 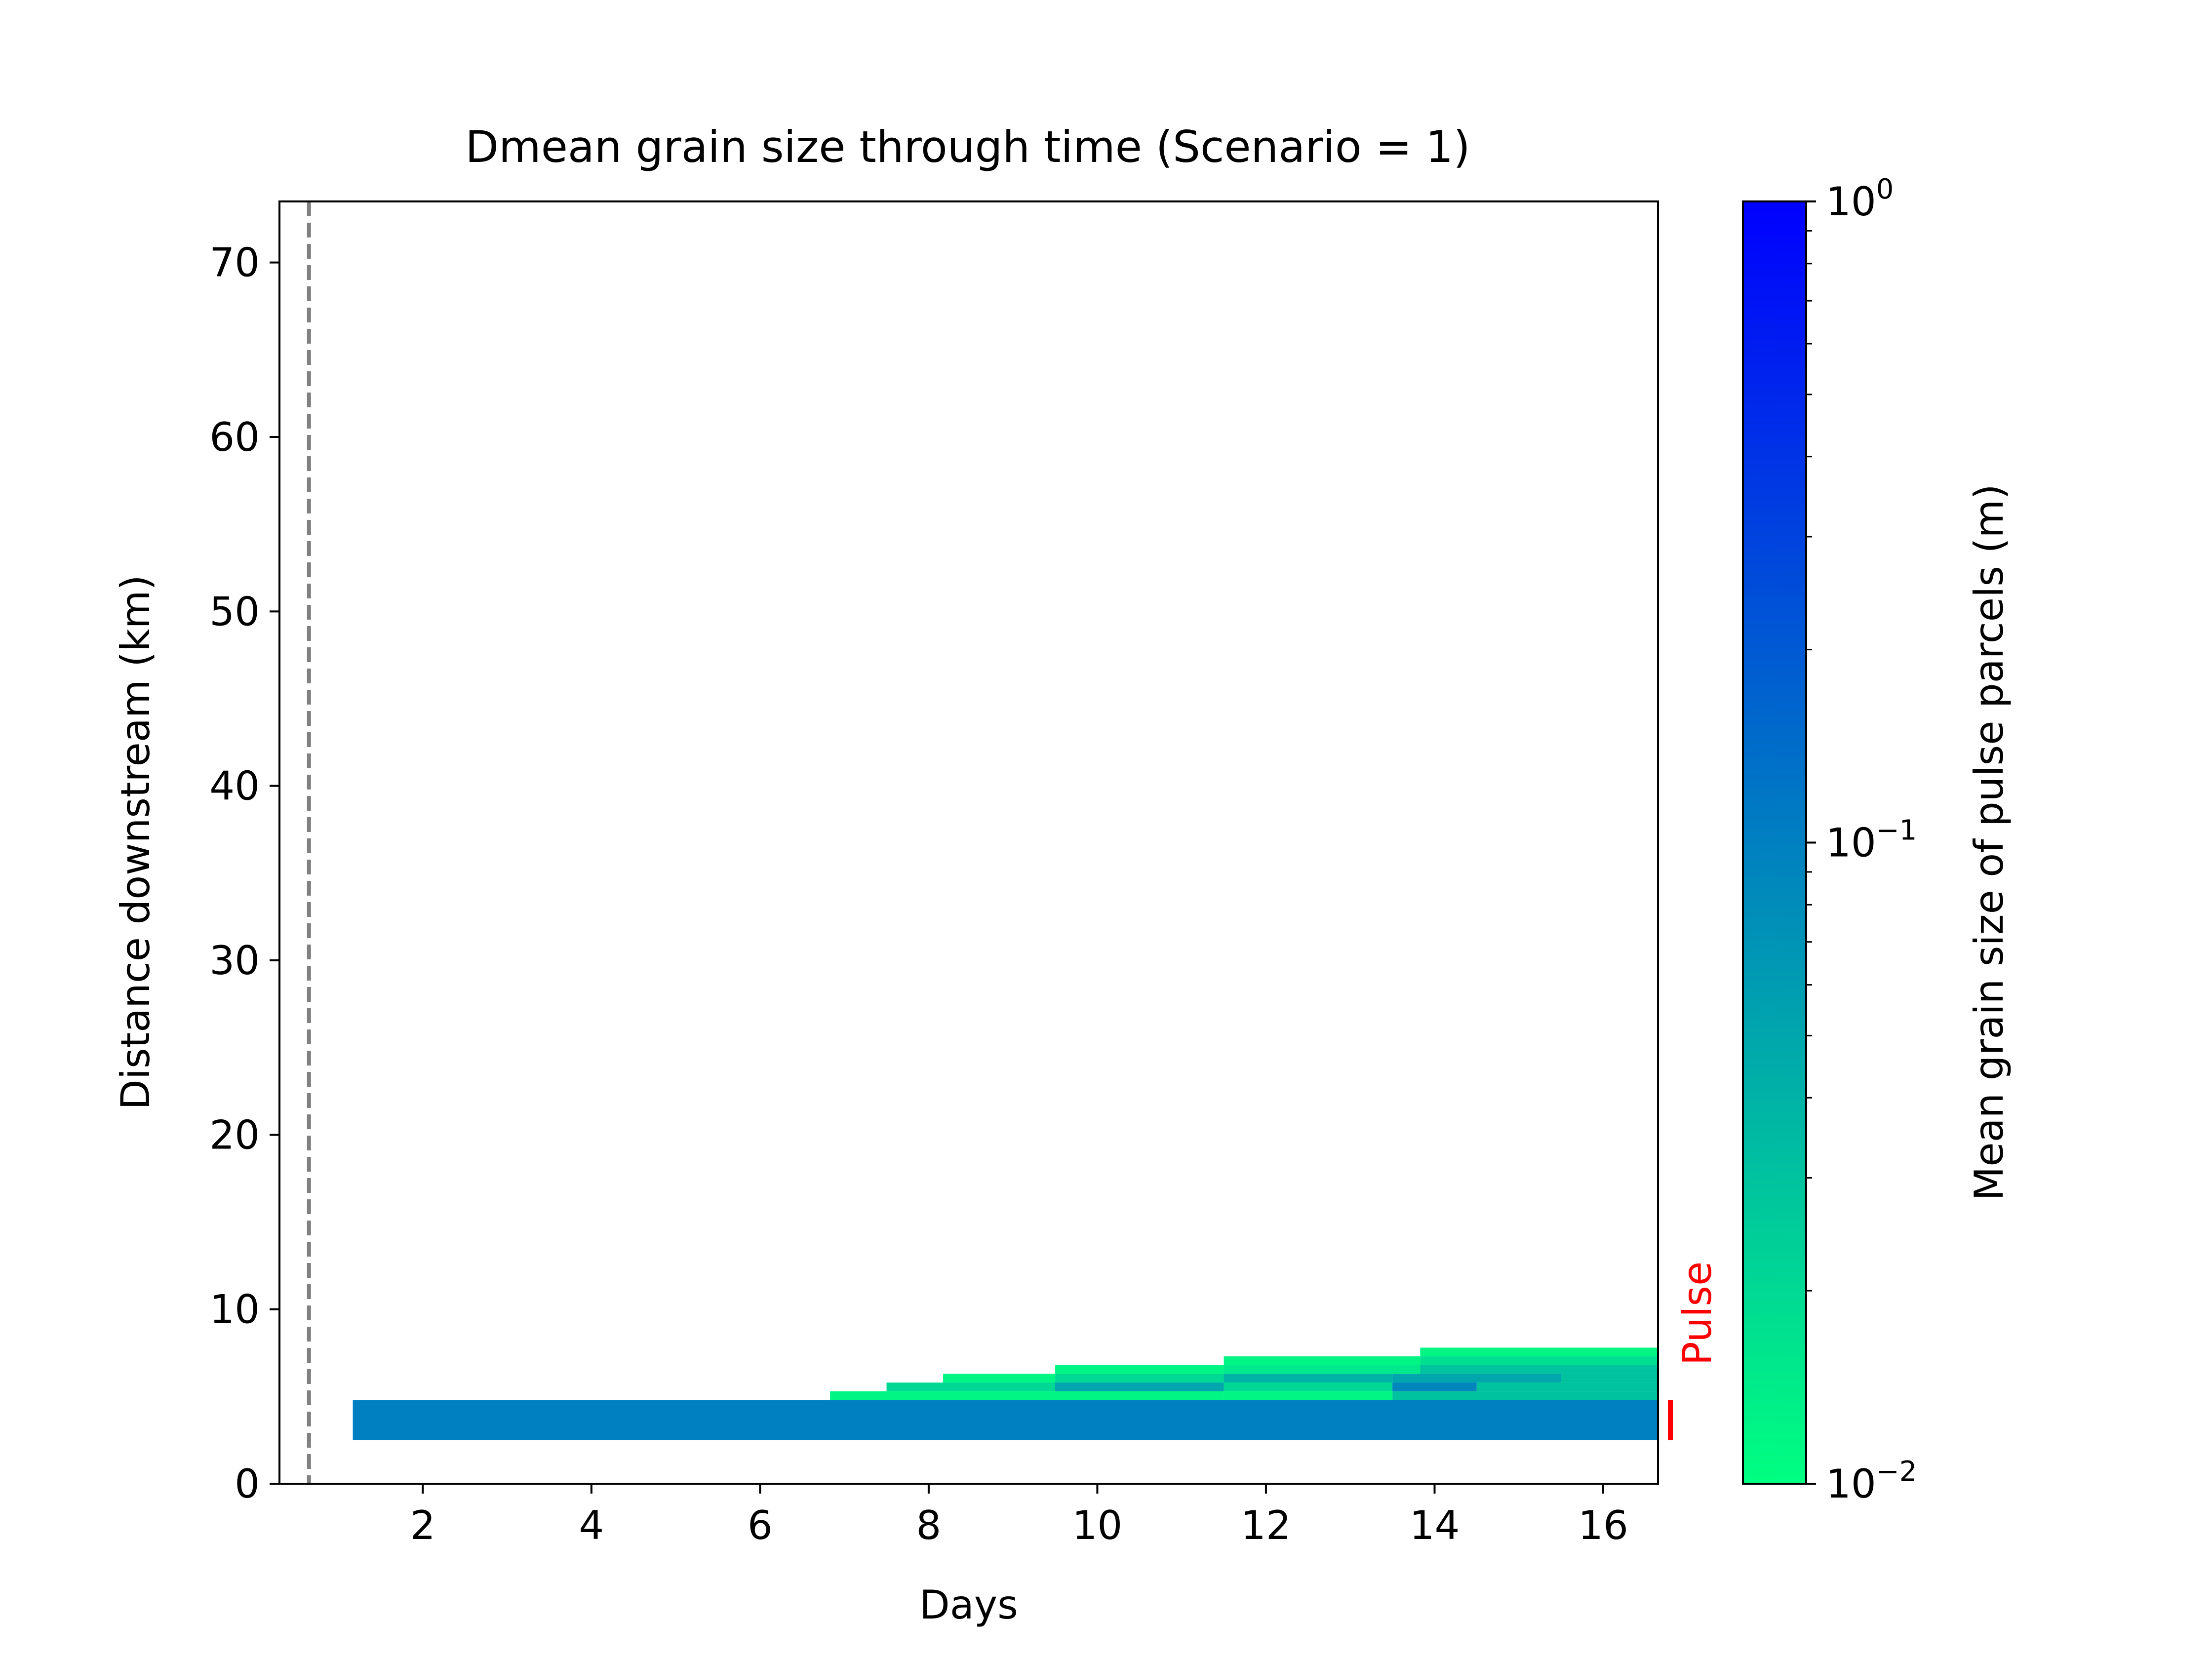 What do you see at coordinates (1860, 199) in the screenshot?
I see `colorbar-tick-label: 10⁰` at bounding box center [1860, 199].